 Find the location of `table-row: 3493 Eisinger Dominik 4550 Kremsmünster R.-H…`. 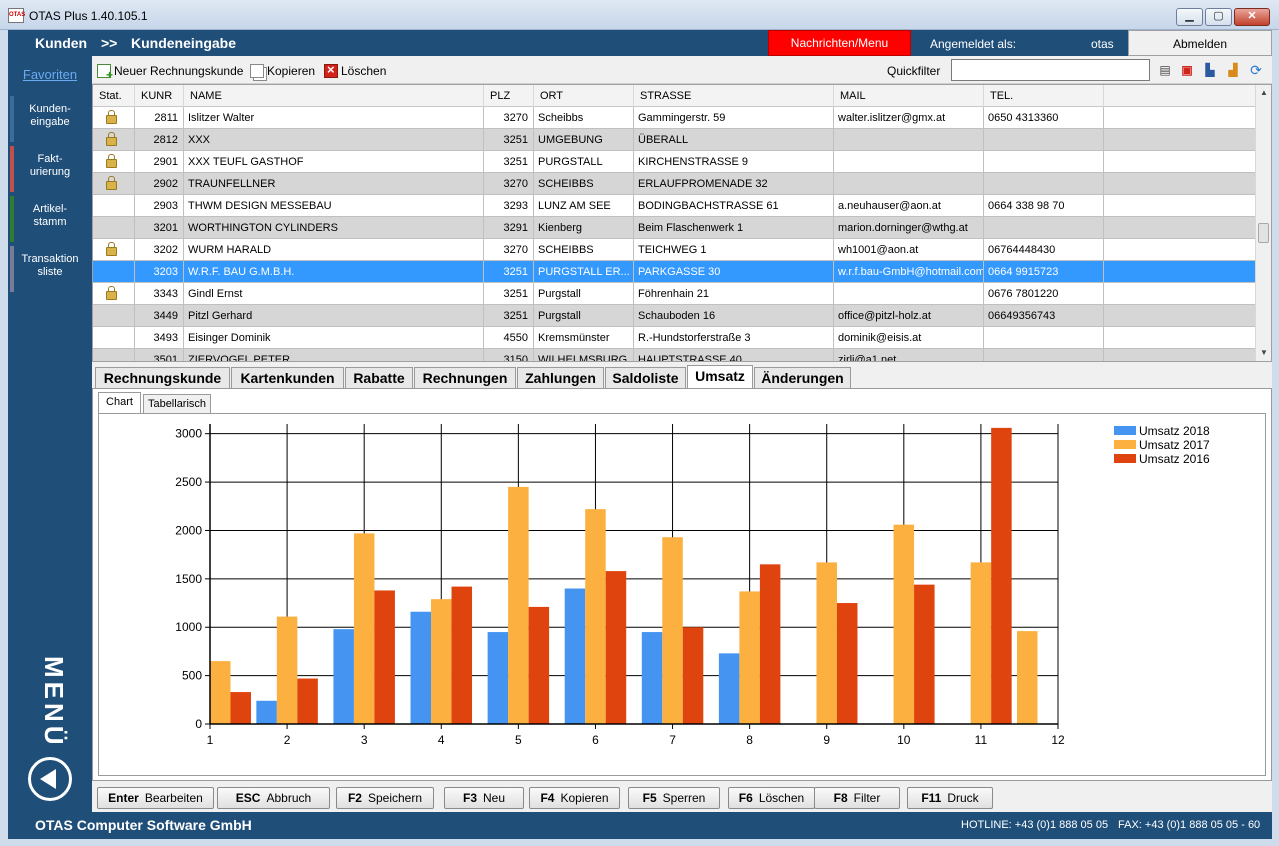

table-row: 3493 Eisinger Dominik 4550 Kremsmünster R.-H… is located at coordinates (674, 338).